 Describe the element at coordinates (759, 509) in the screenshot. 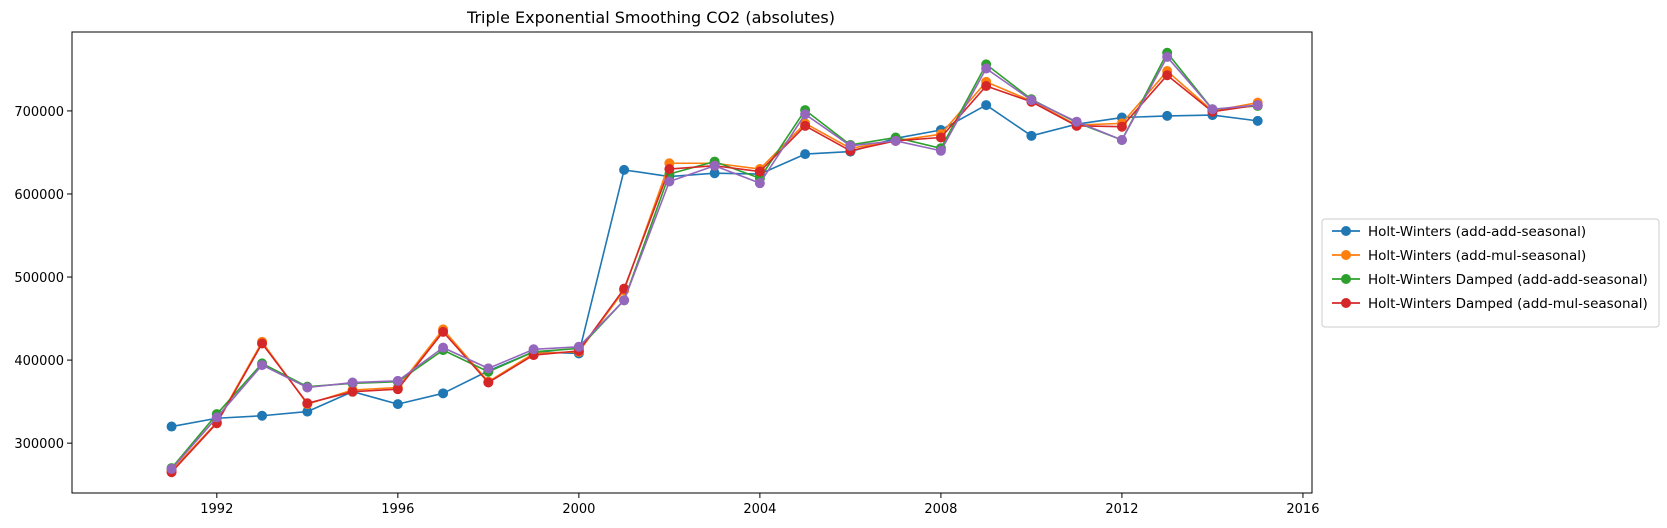

I see `x-tick-label: 2004` at that location.